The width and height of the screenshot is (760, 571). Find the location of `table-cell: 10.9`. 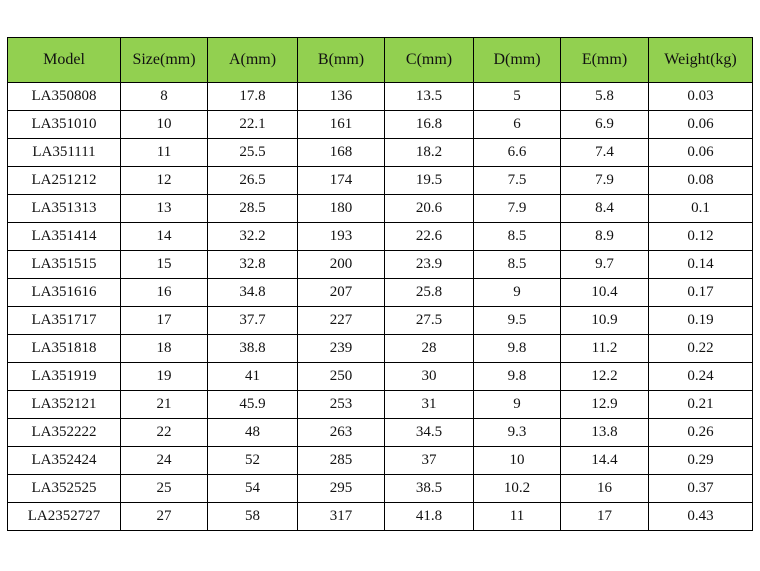

table-cell: 10.9 is located at coordinates (604, 320).